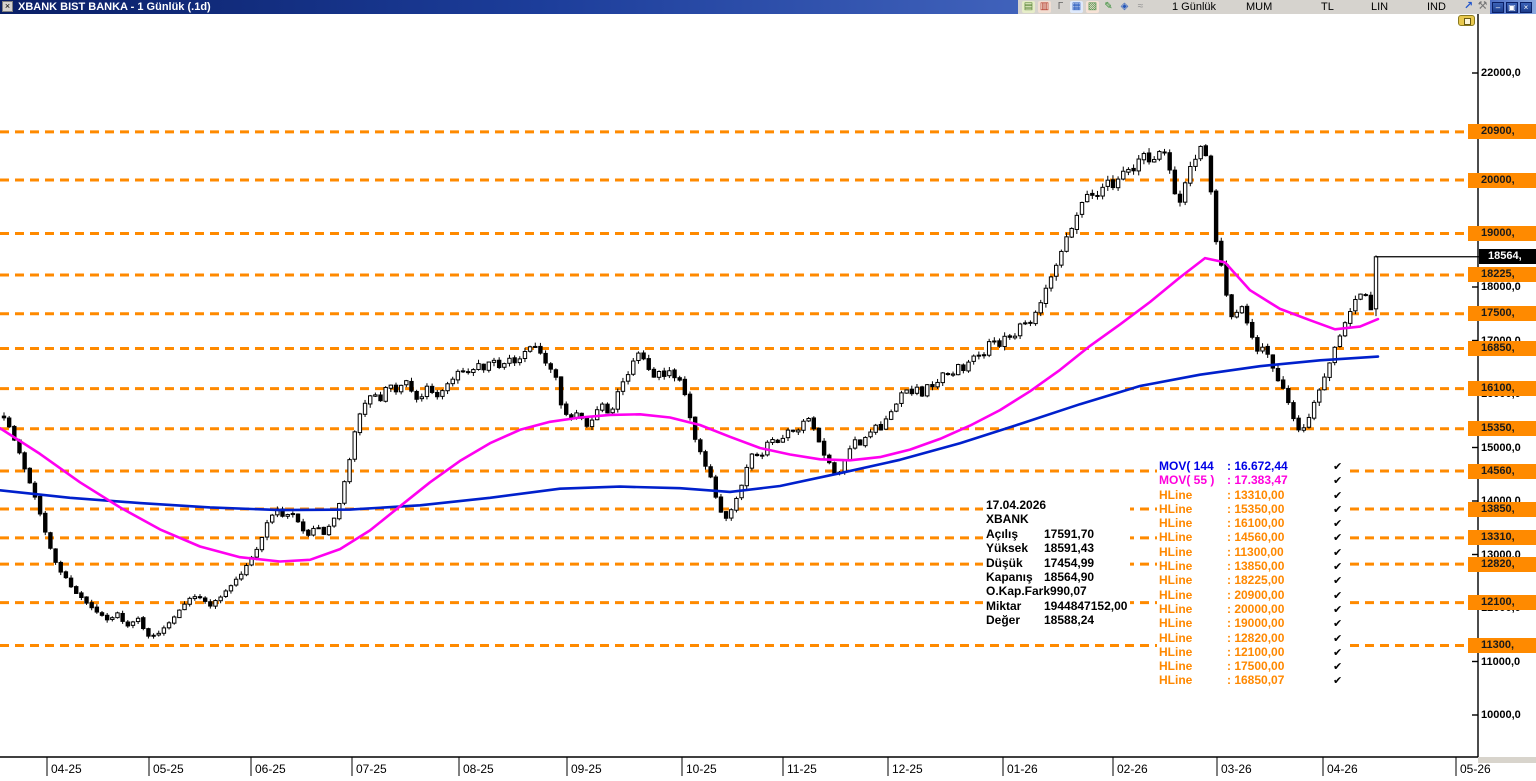 This screenshot has height=781, width=1536. I want to click on minimize-button: –, so click(1498, 7).